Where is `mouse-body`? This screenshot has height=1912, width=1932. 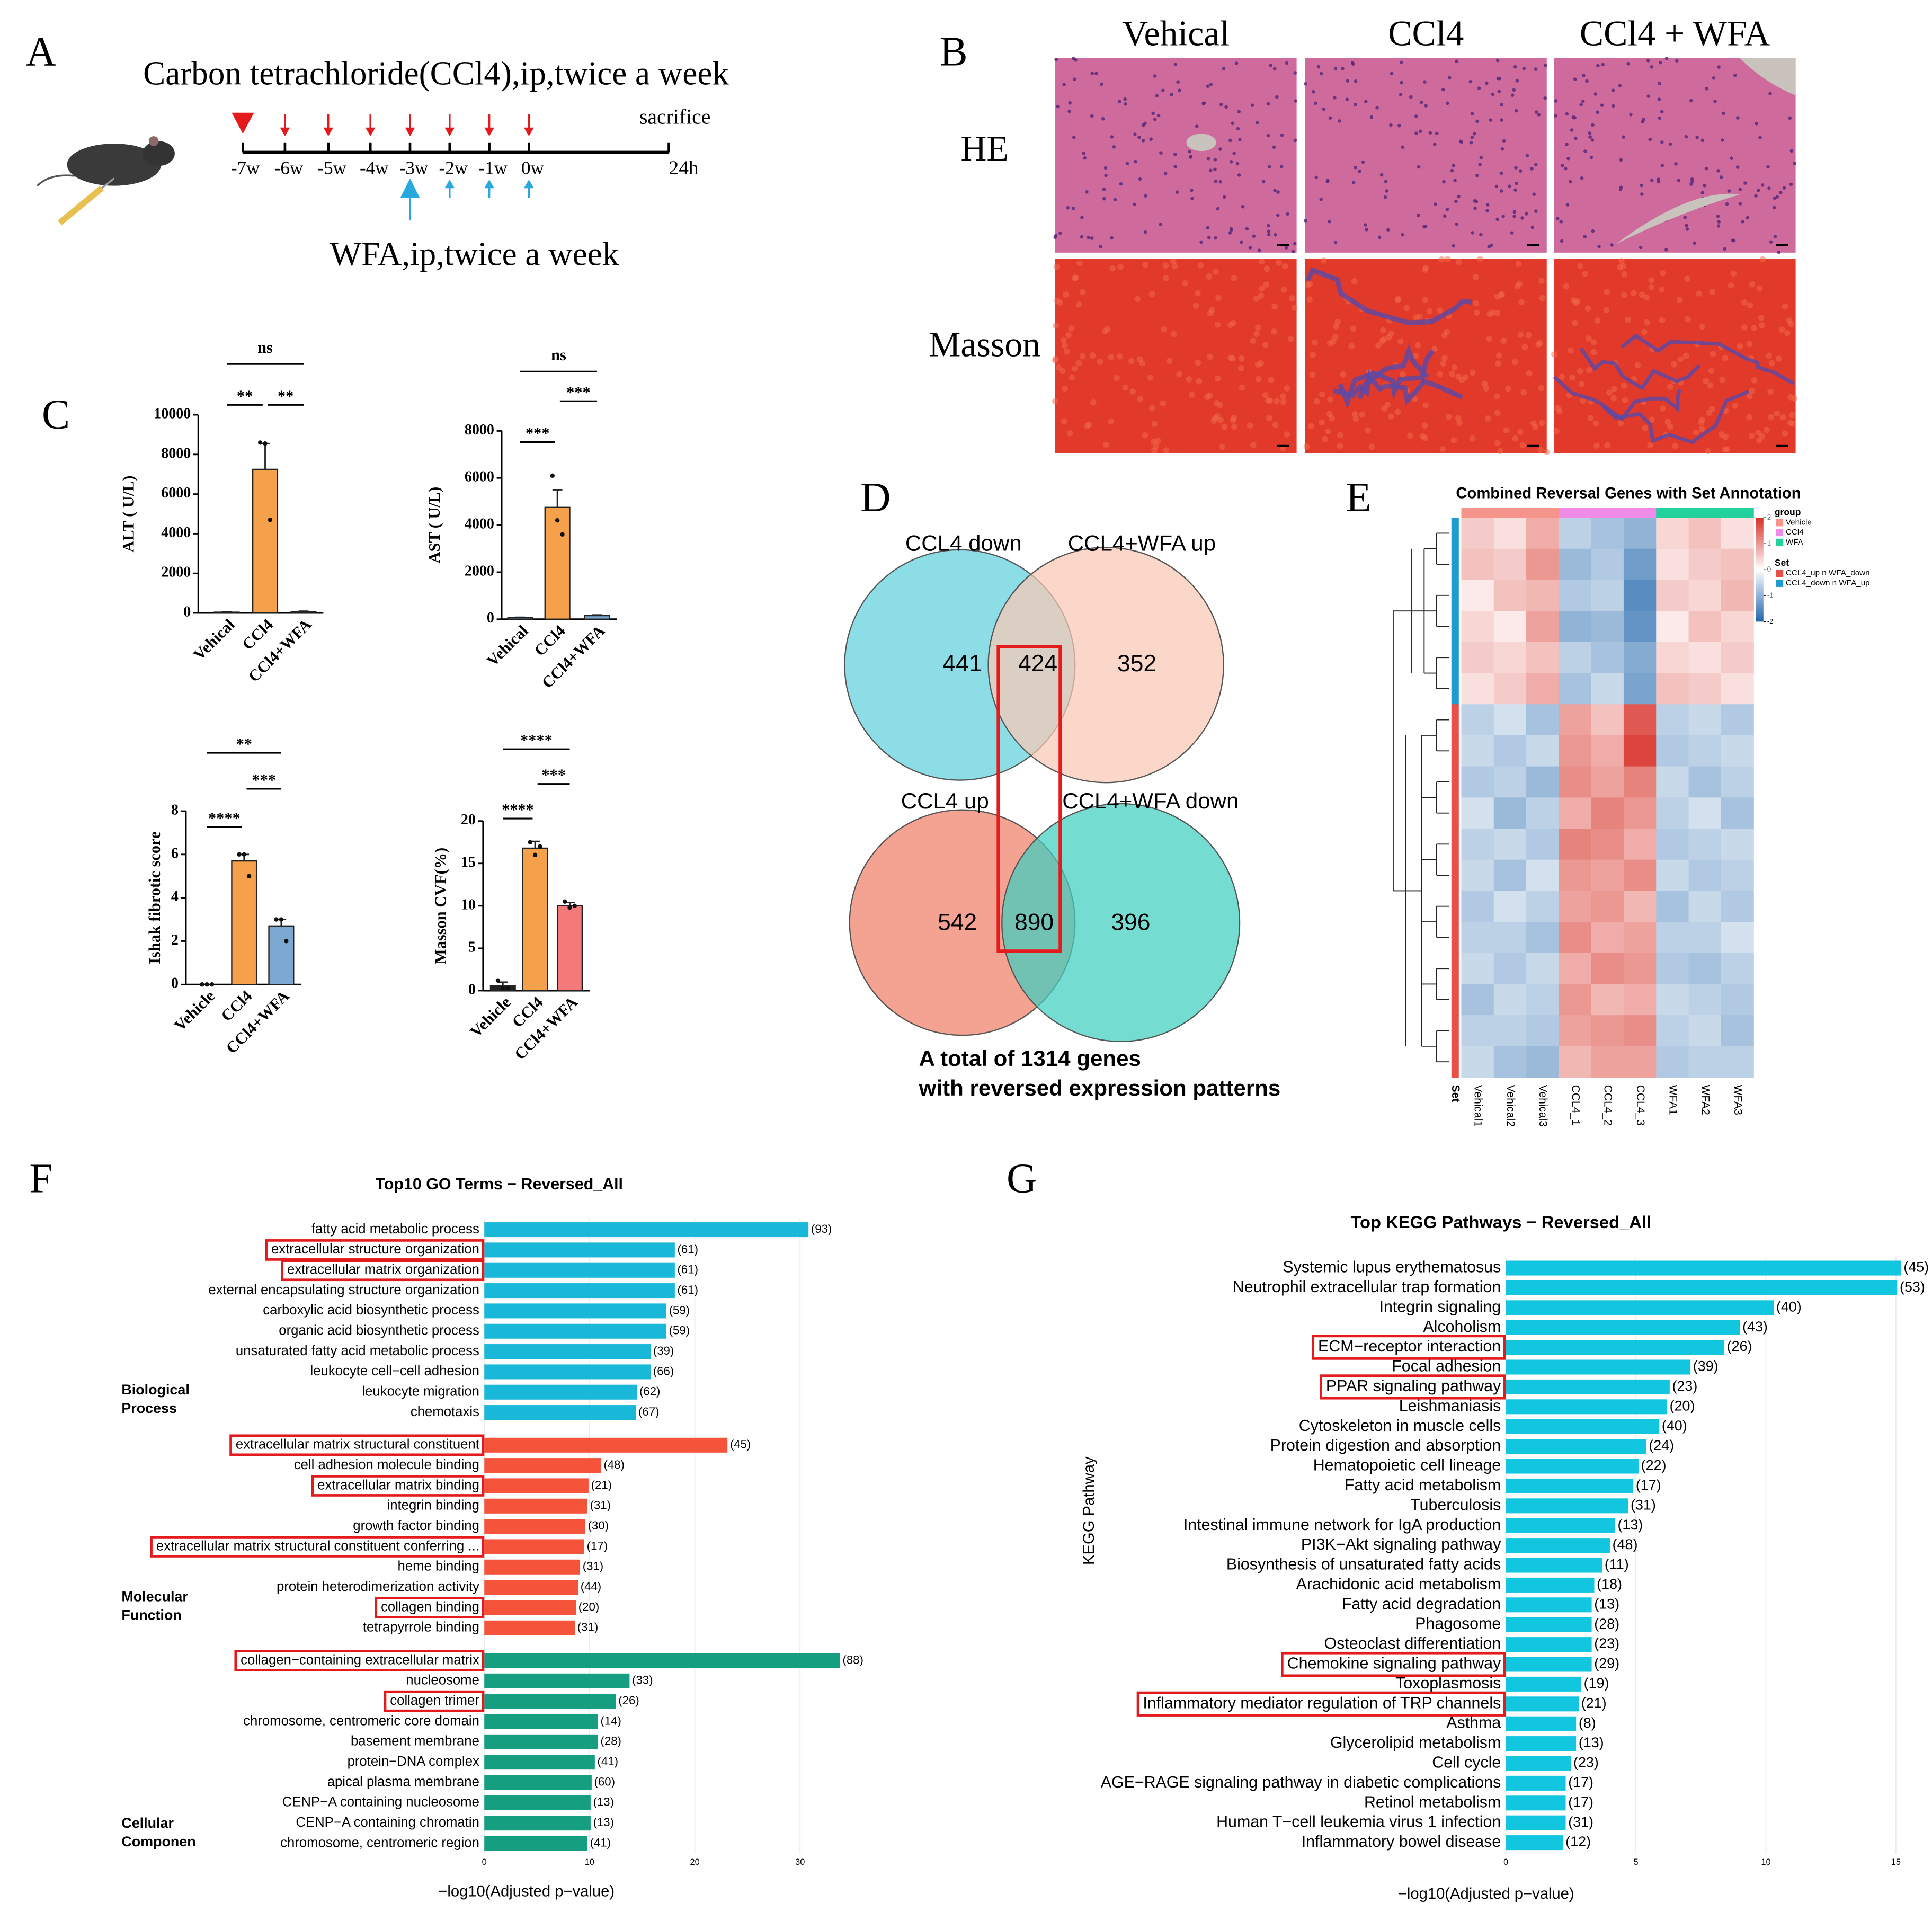
mouse-body is located at coordinates (115, 165).